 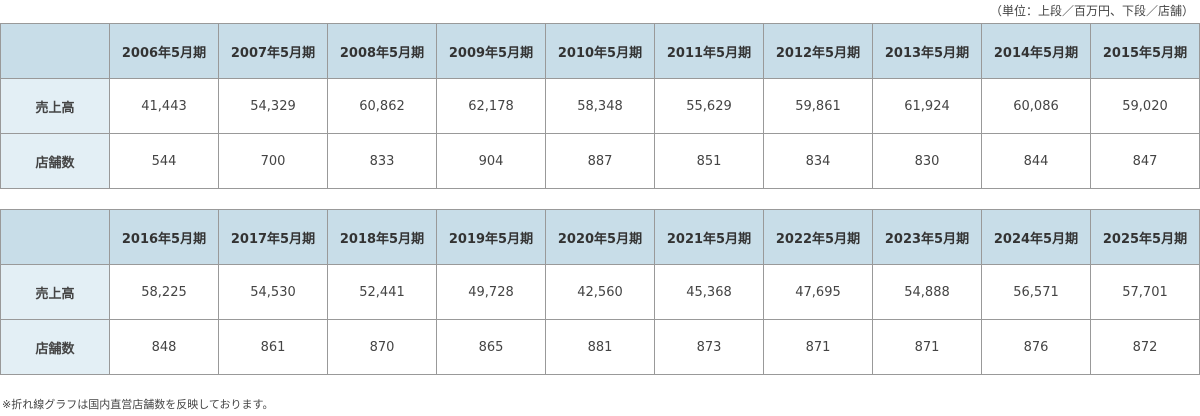 I want to click on period-header: 2022年5月期, so click(x=818, y=237).